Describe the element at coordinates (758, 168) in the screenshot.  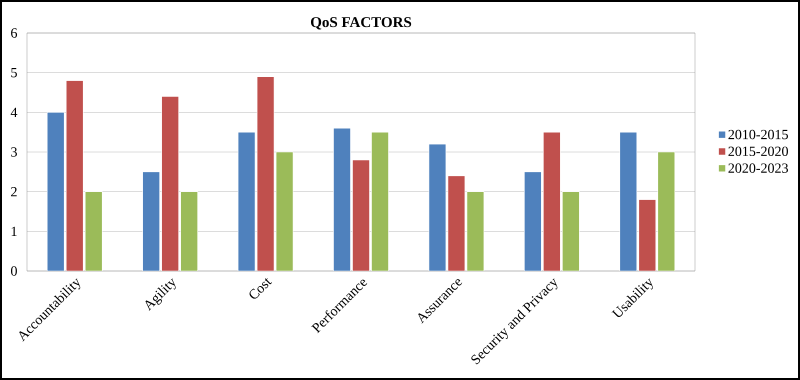
I see `legend-label: 2020-2023` at that location.